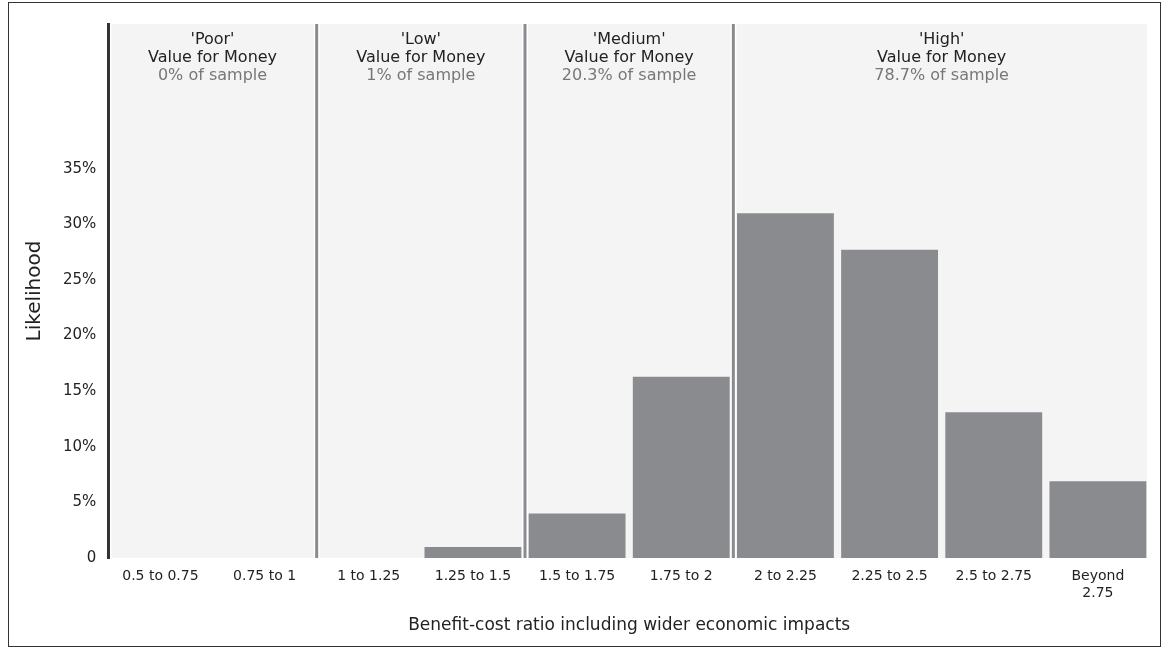  What do you see at coordinates (80, 278) in the screenshot?
I see `y-tick-label: 25%` at bounding box center [80, 278].